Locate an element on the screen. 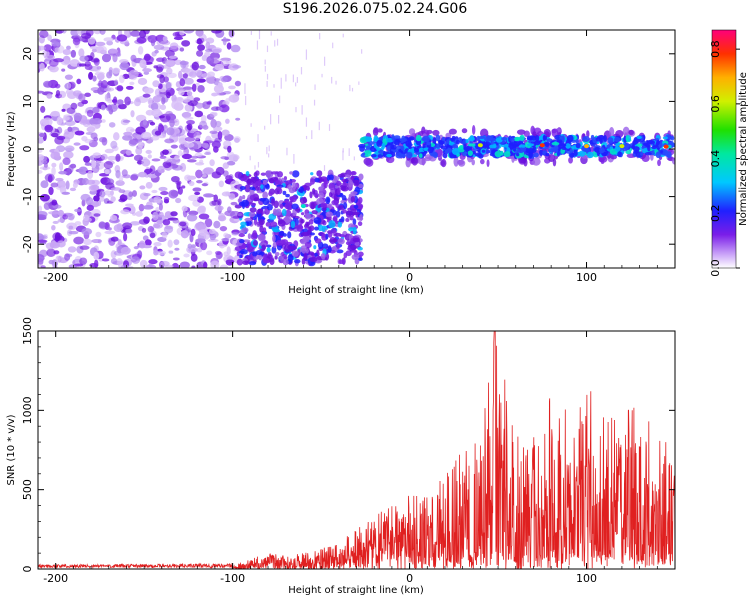 Image resolution: width=750 pixels, height=600 pixels. spectrogram-peak is located at coordinates (542, 145).